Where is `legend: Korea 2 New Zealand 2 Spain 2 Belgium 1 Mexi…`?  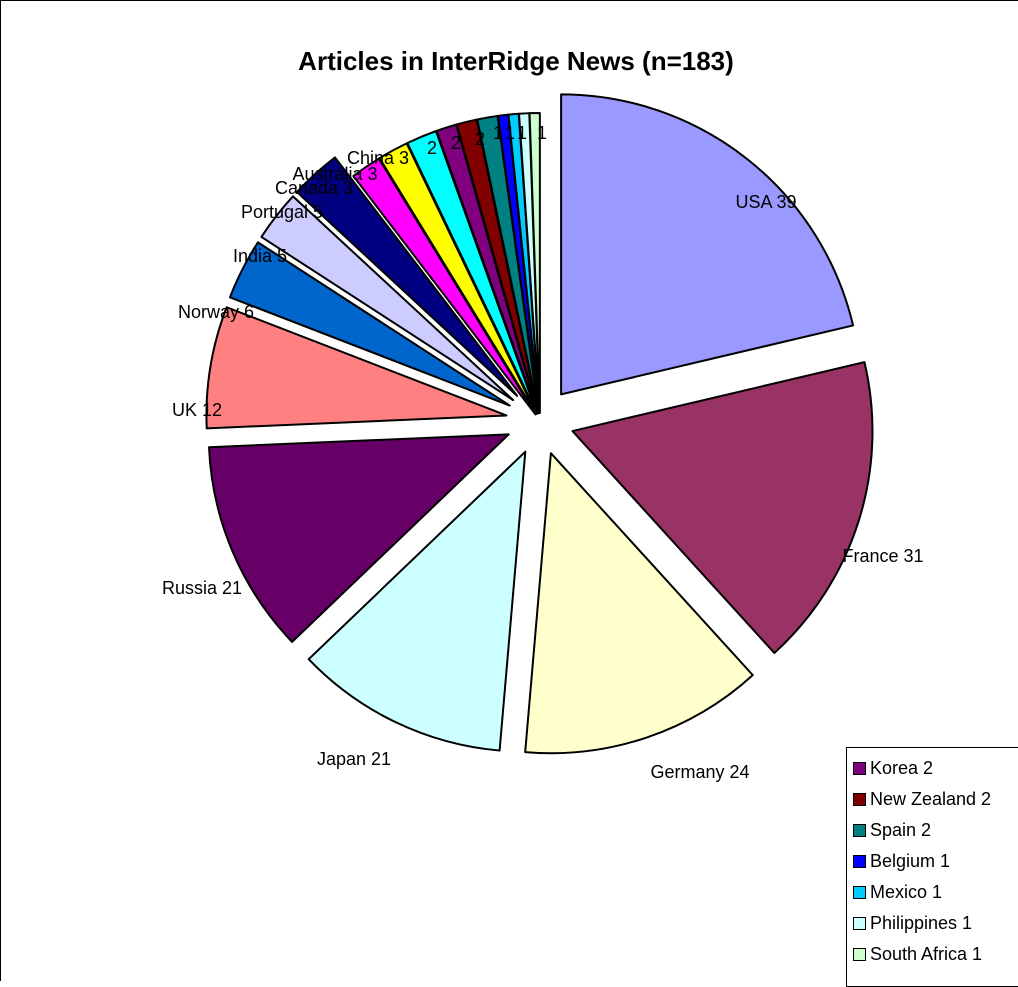 legend: Korea 2 New Zealand 2 Spain 2 Belgium 1 Mexi… is located at coordinates (932, 867).